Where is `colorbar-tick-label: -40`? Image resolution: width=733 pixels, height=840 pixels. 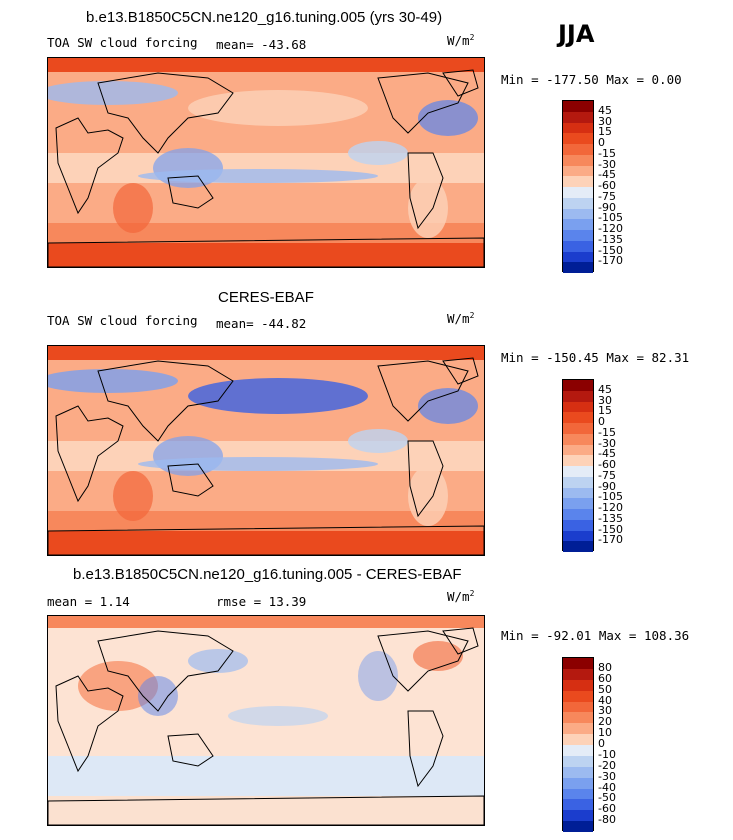 colorbar-tick-label: -40 is located at coordinates (607, 787).